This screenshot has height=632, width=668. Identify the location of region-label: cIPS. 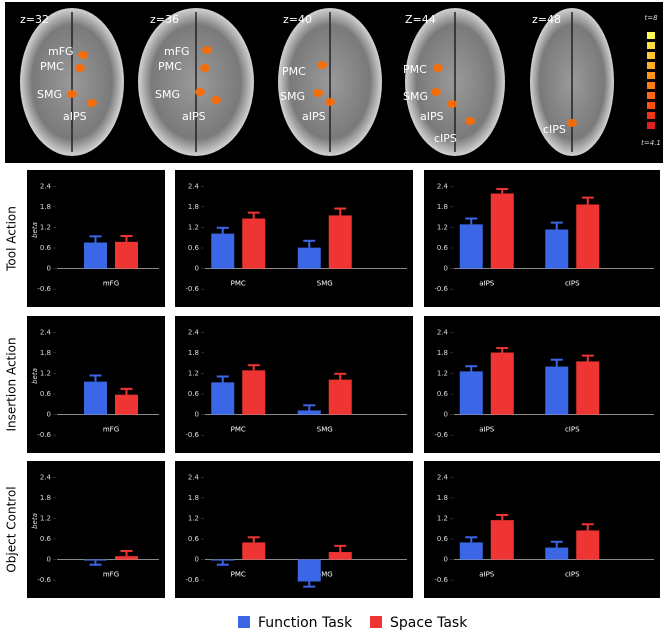
(445, 138).